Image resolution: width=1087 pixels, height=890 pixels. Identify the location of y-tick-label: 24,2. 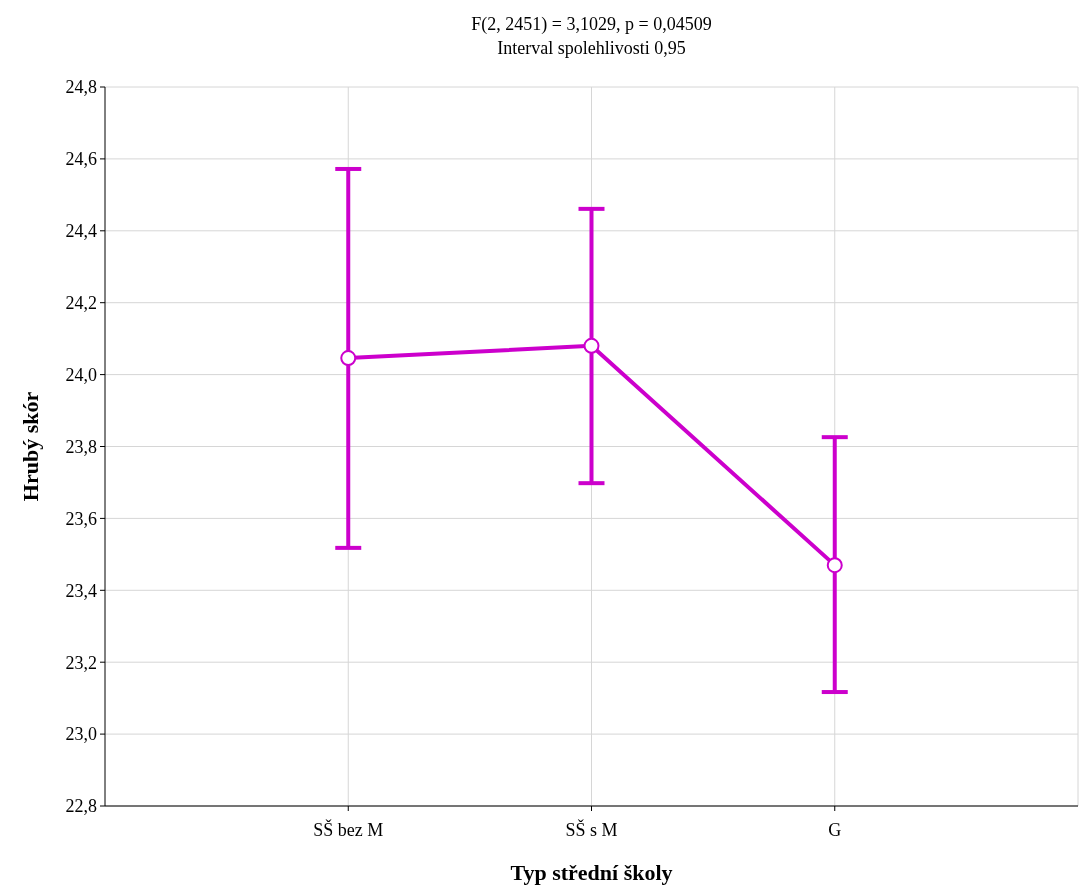
(81, 303).